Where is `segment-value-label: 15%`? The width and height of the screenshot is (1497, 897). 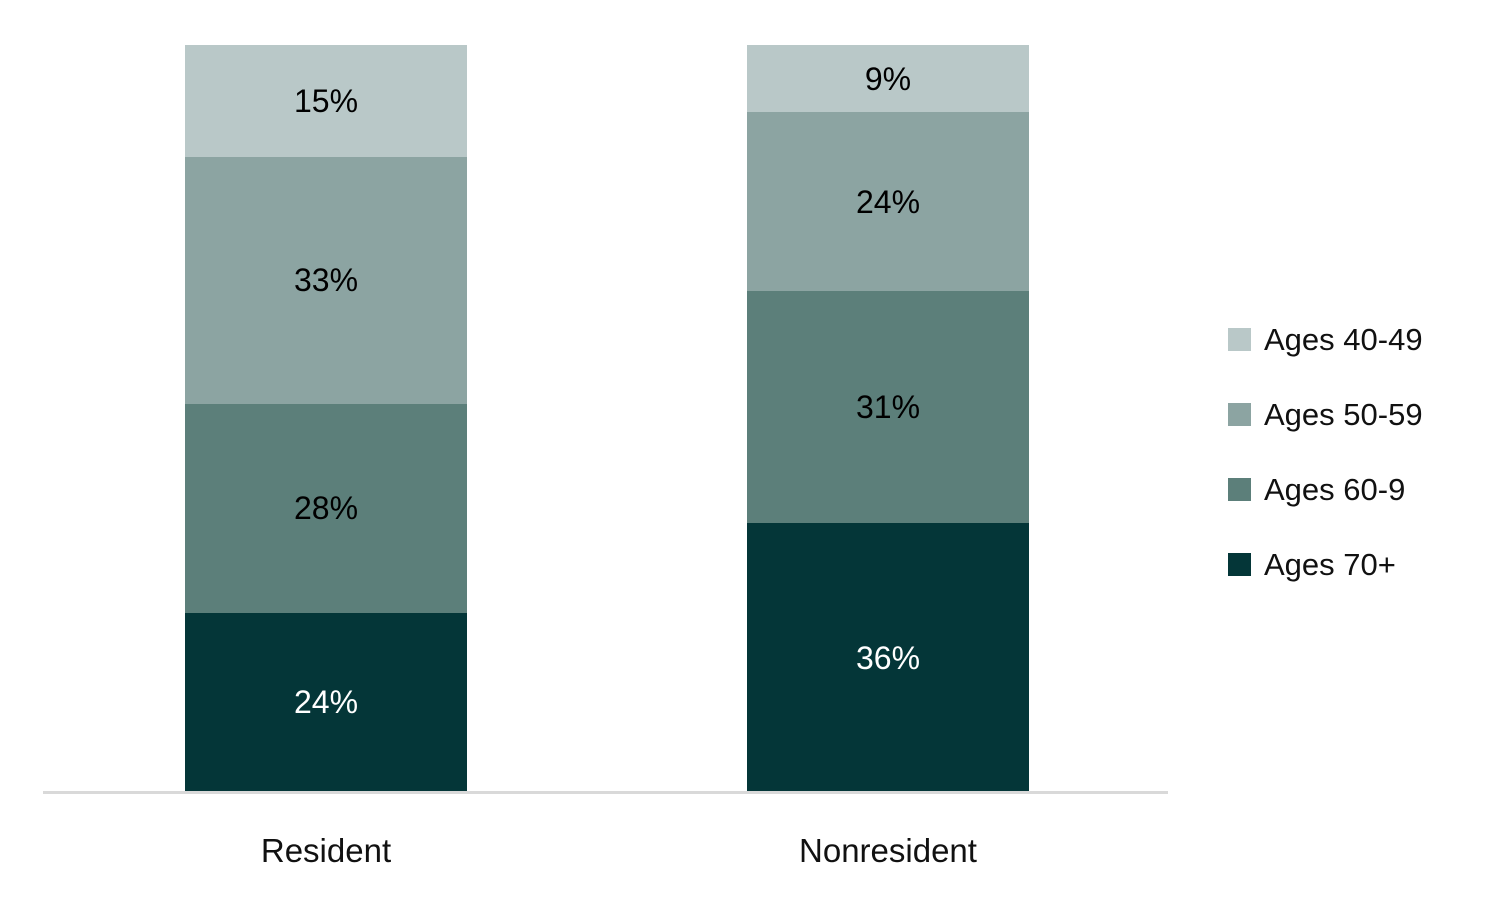
segment-value-label: 15% is located at coordinates (326, 101).